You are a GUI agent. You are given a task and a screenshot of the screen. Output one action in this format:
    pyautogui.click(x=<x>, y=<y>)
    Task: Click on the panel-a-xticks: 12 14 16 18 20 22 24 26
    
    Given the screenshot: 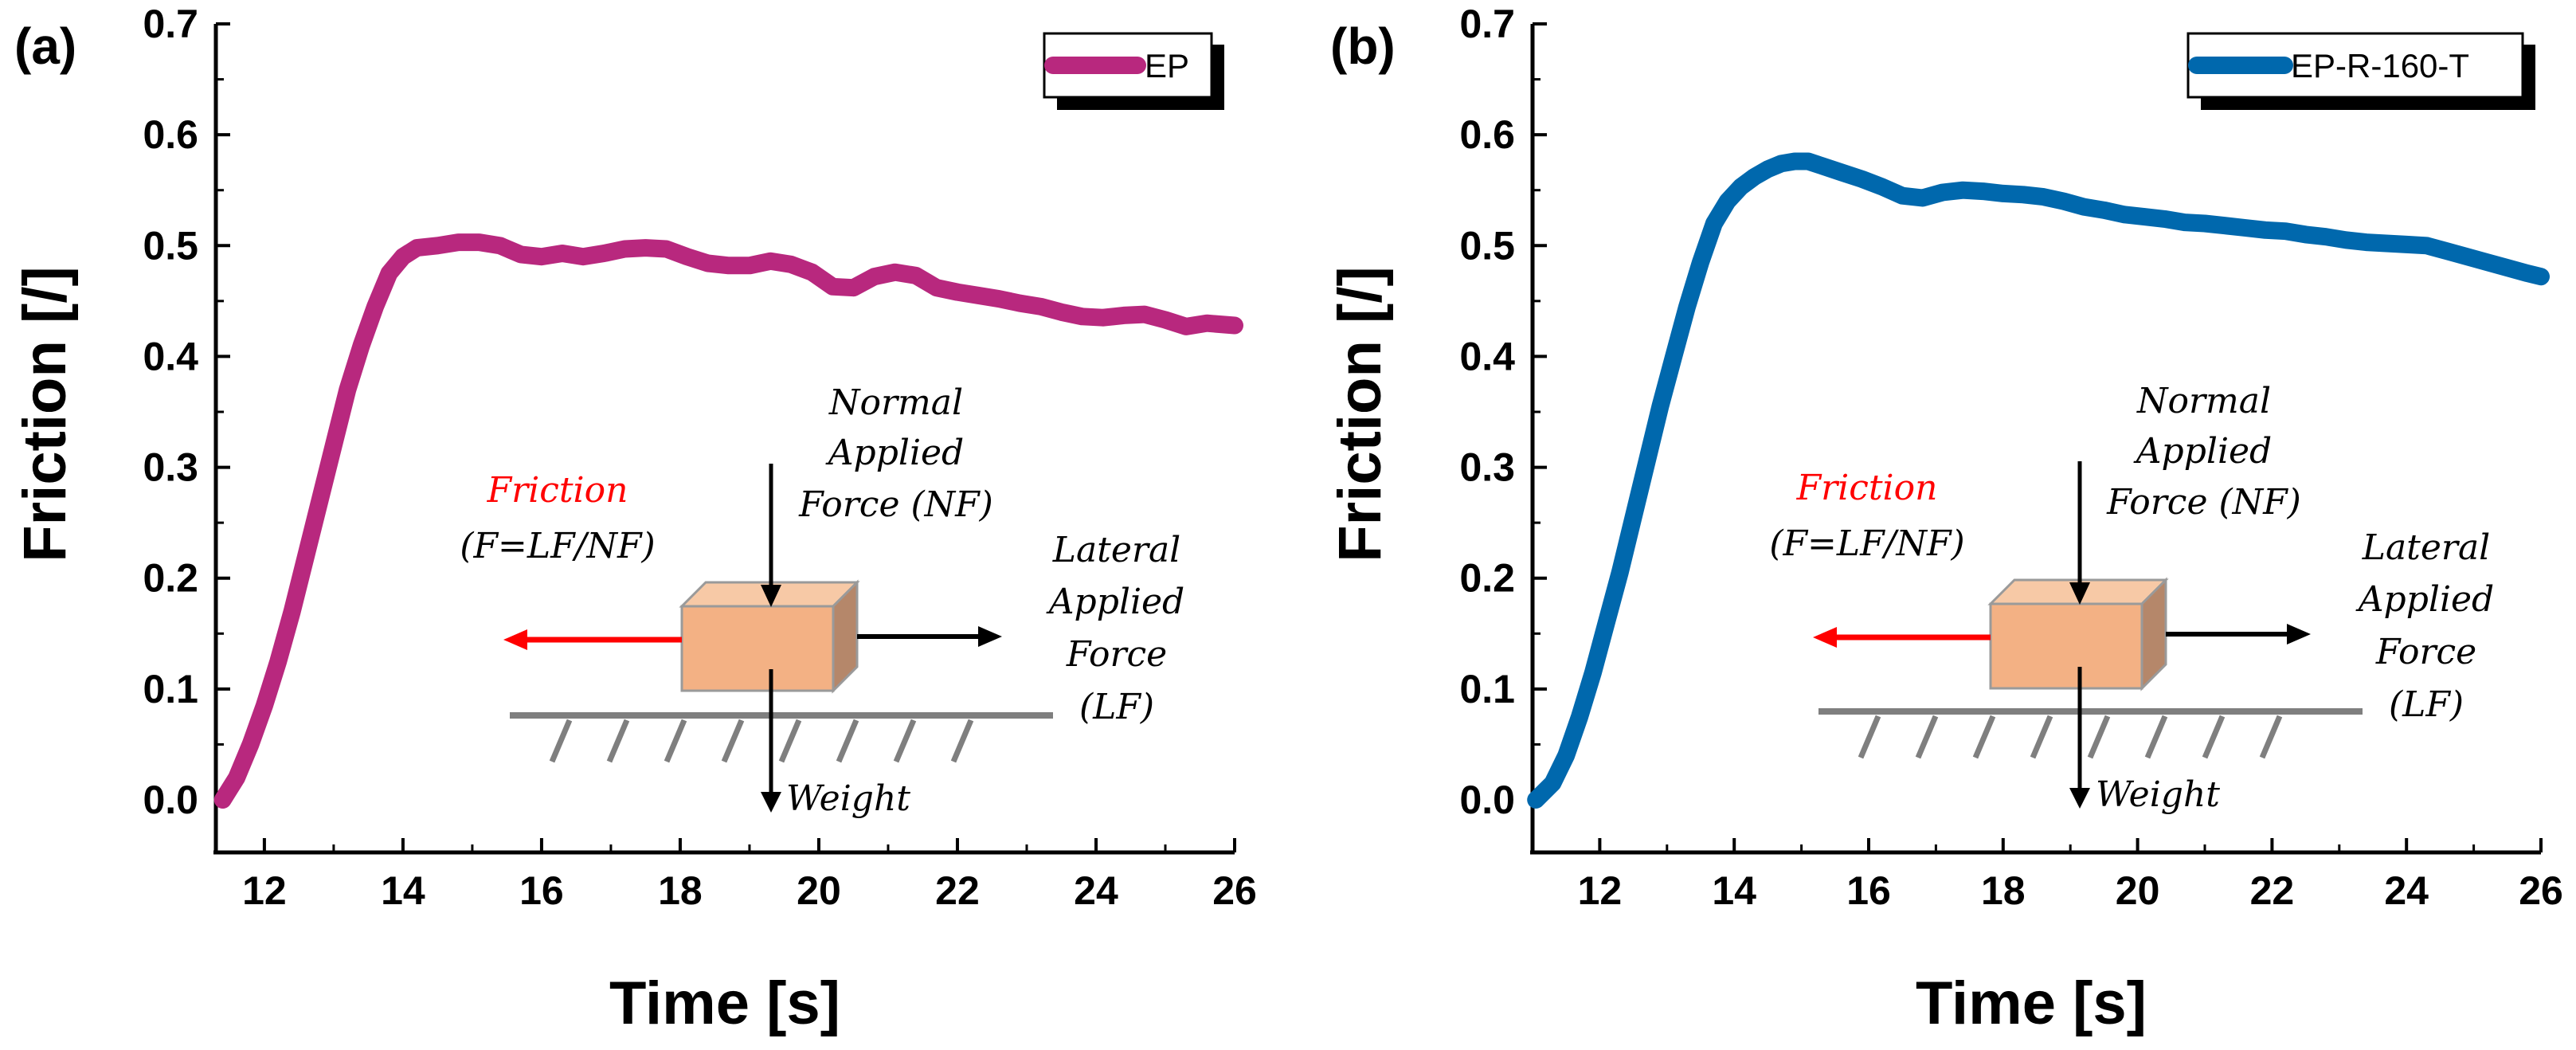 What is the action you would take?
    pyautogui.click(x=749, y=876)
    